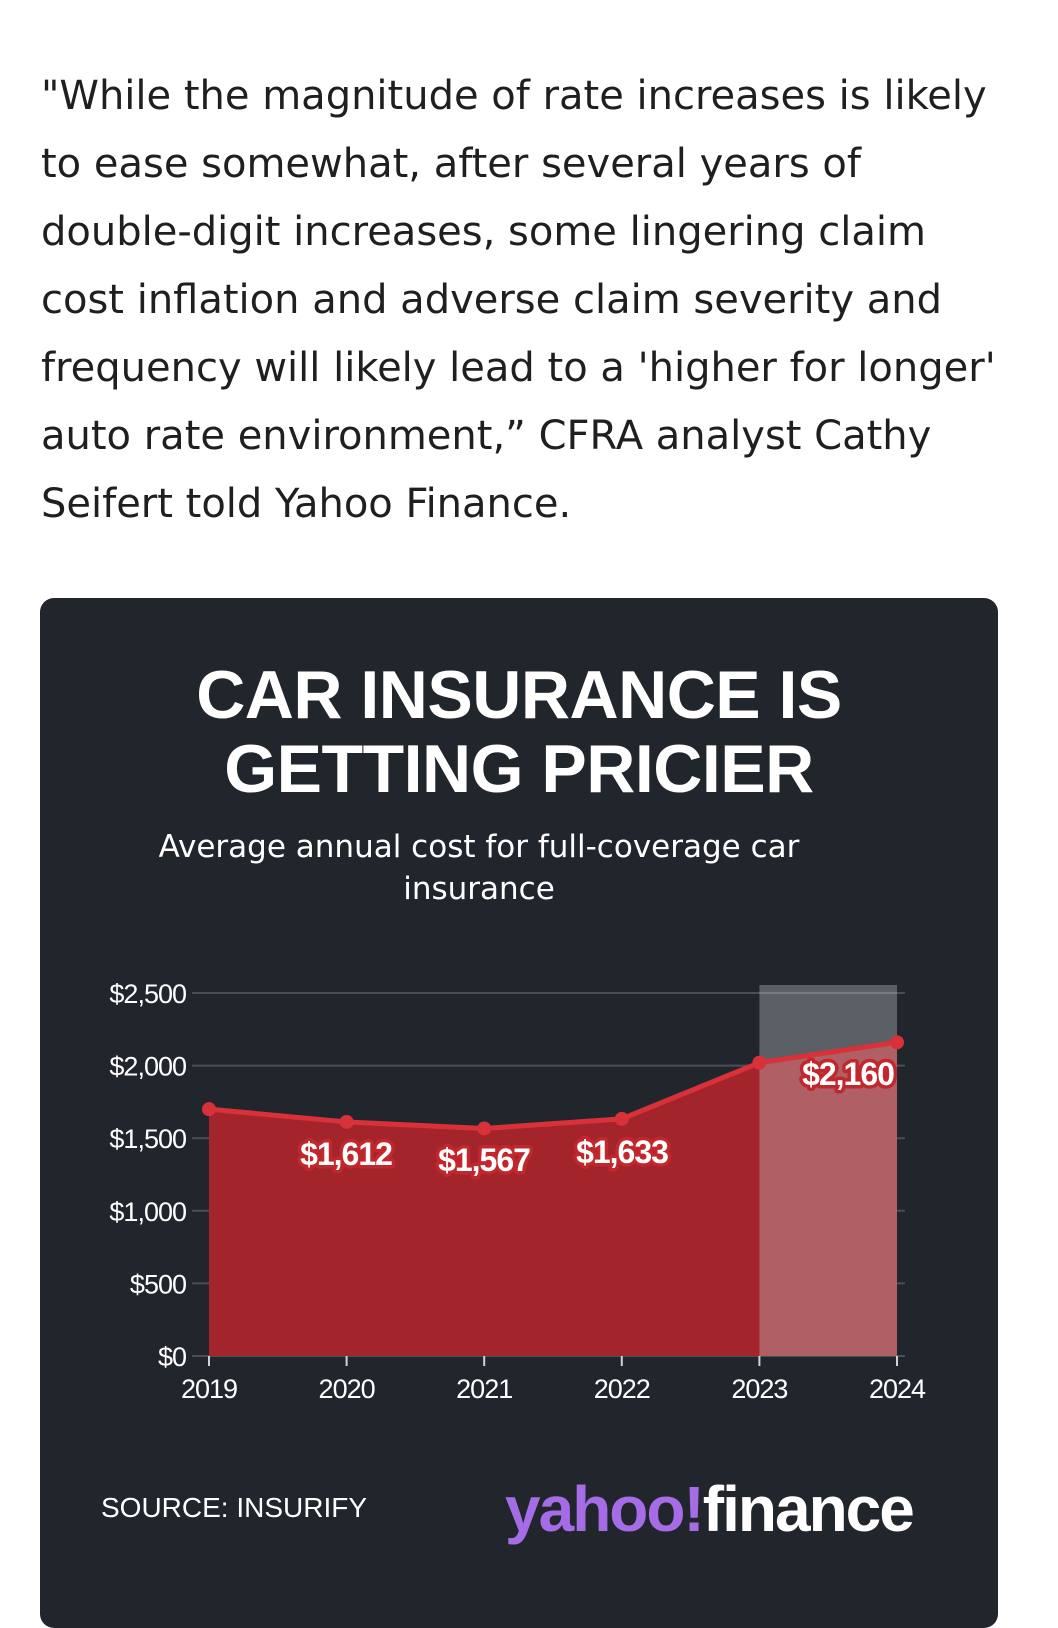 The height and width of the screenshot is (1628, 1058). I want to click on x-tick-label: 2019, so click(209, 1389).